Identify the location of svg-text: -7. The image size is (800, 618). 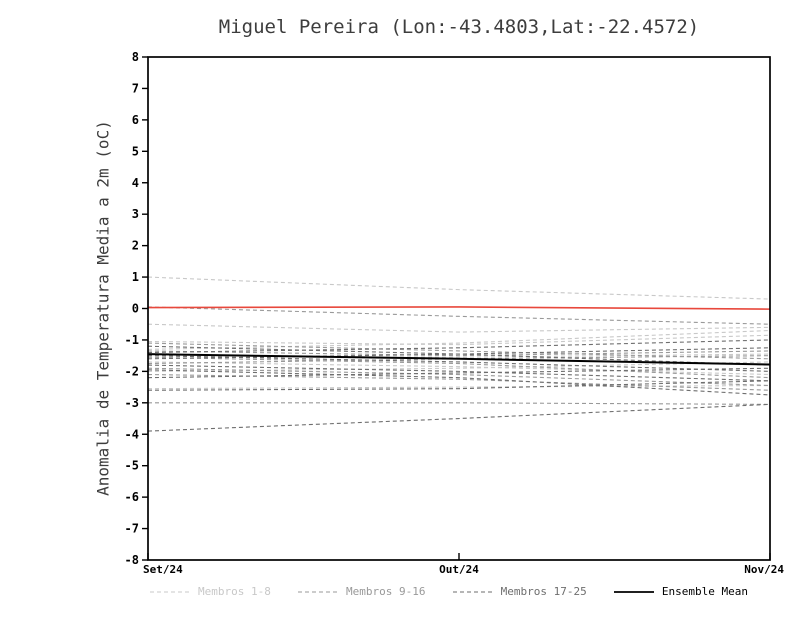
(132, 529).